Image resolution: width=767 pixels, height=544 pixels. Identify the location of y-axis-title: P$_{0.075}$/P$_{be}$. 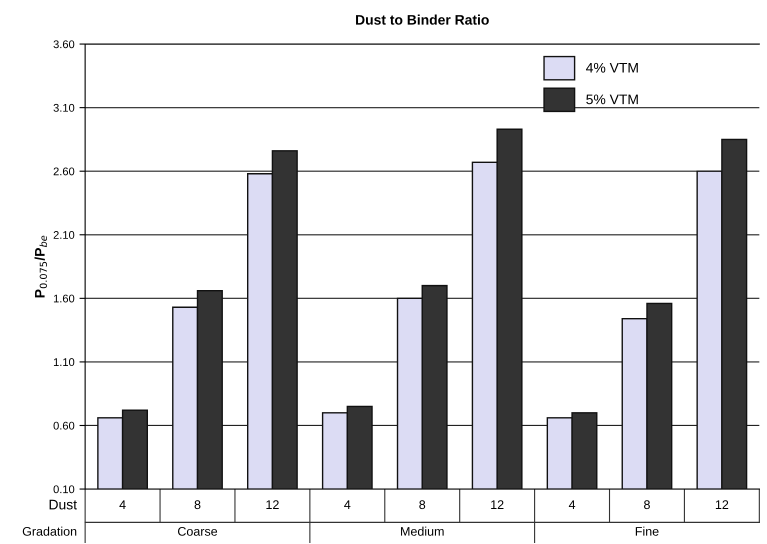
(41, 267).